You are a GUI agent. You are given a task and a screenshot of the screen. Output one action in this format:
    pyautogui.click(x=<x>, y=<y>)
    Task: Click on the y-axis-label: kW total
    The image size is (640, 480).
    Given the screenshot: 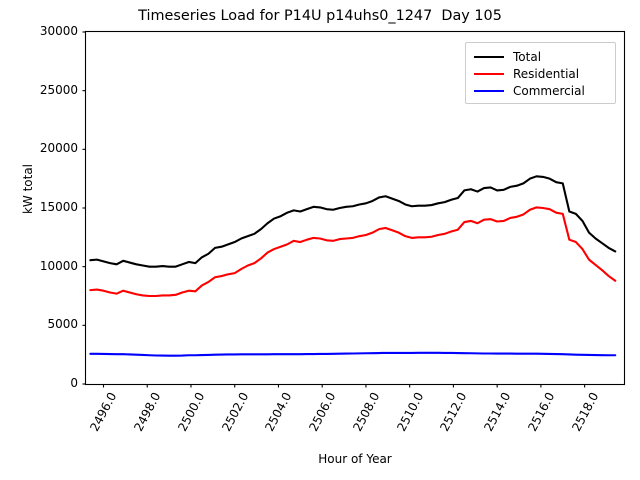 What is the action you would take?
    pyautogui.click(x=28, y=189)
    